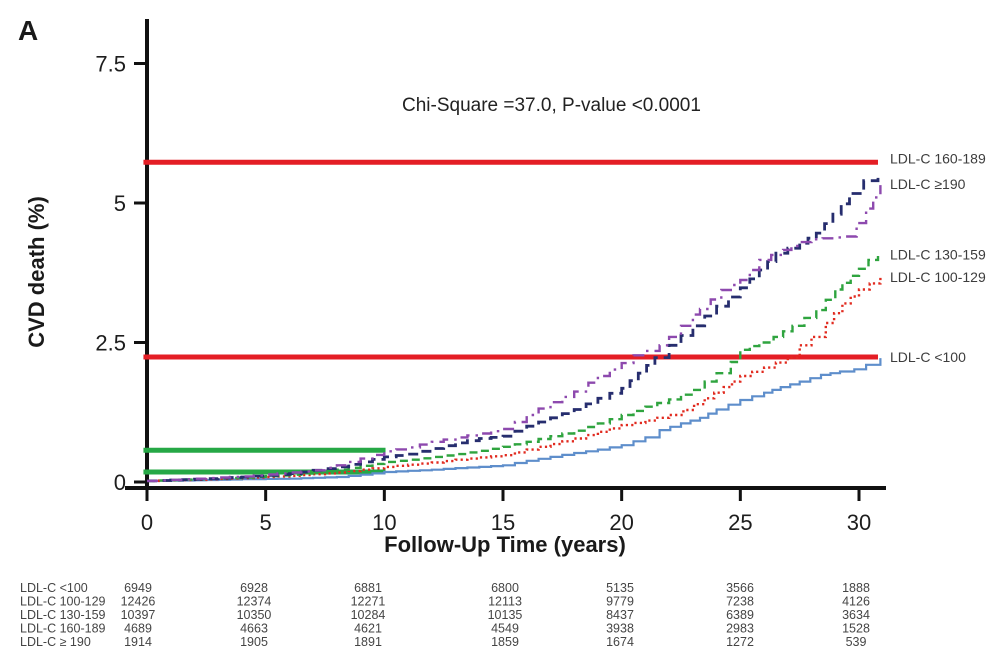 The image size is (997, 668). What do you see at coordinates (621, 522) in the screenshot?
I see `x-tick-label: 20` at bounding box center [621, 522].